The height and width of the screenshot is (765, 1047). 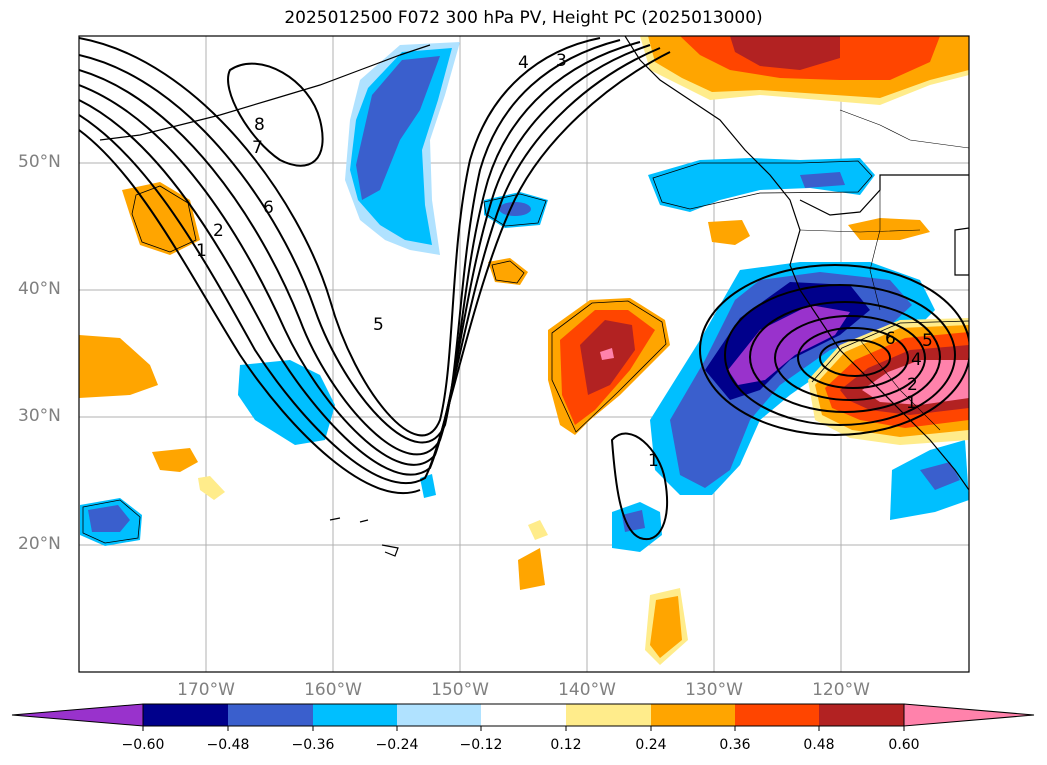 What do you see at coordinates (735, 745) in the screenshot?
I see `colorbar-tick-label: 0.36` at bounding box center [735, 745].